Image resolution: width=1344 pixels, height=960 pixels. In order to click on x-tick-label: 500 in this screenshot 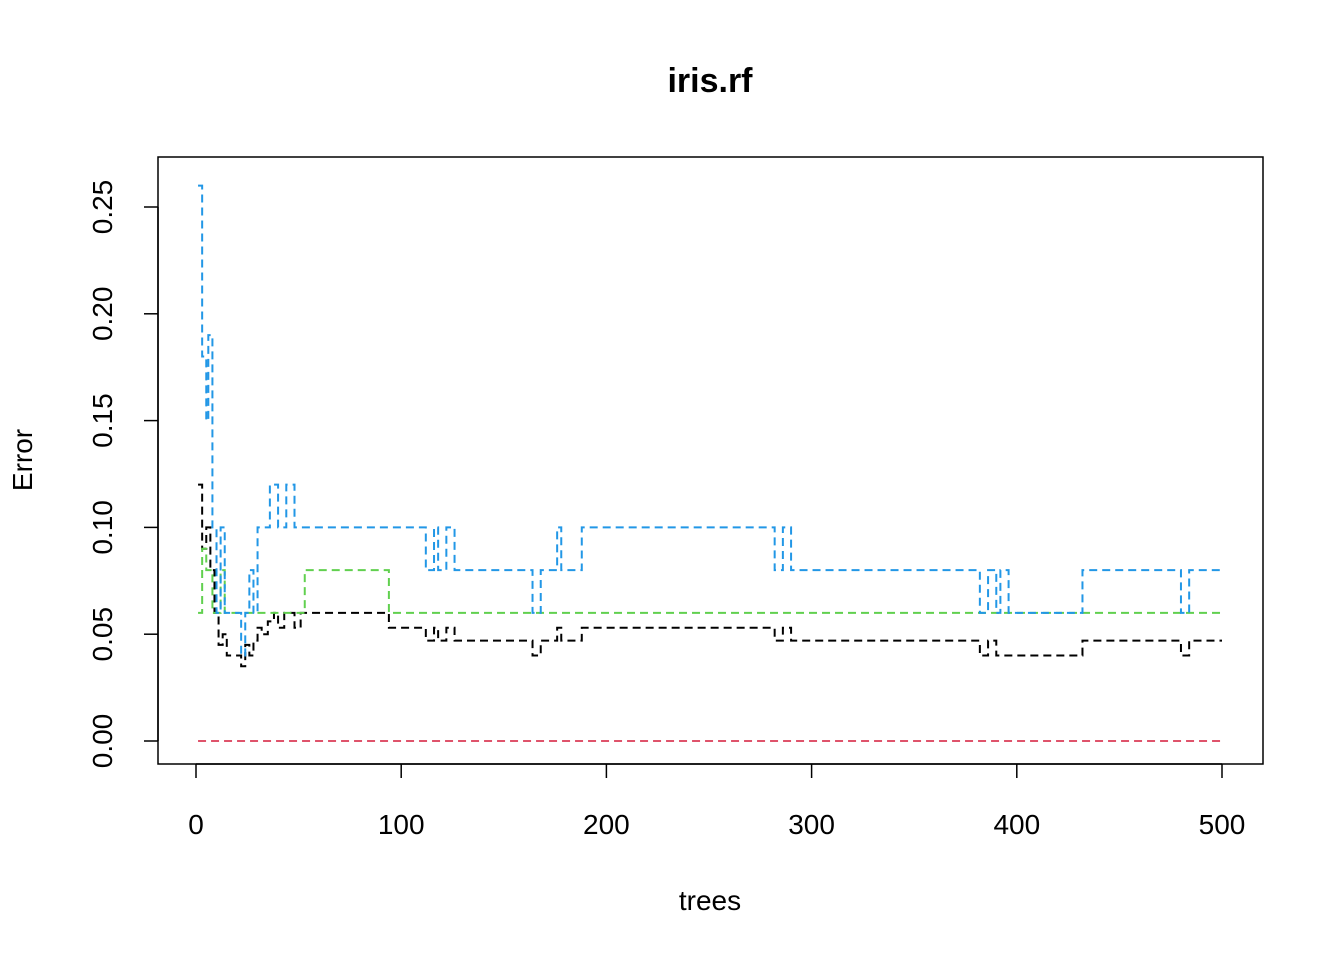, I will do `click(1222, 824)`.